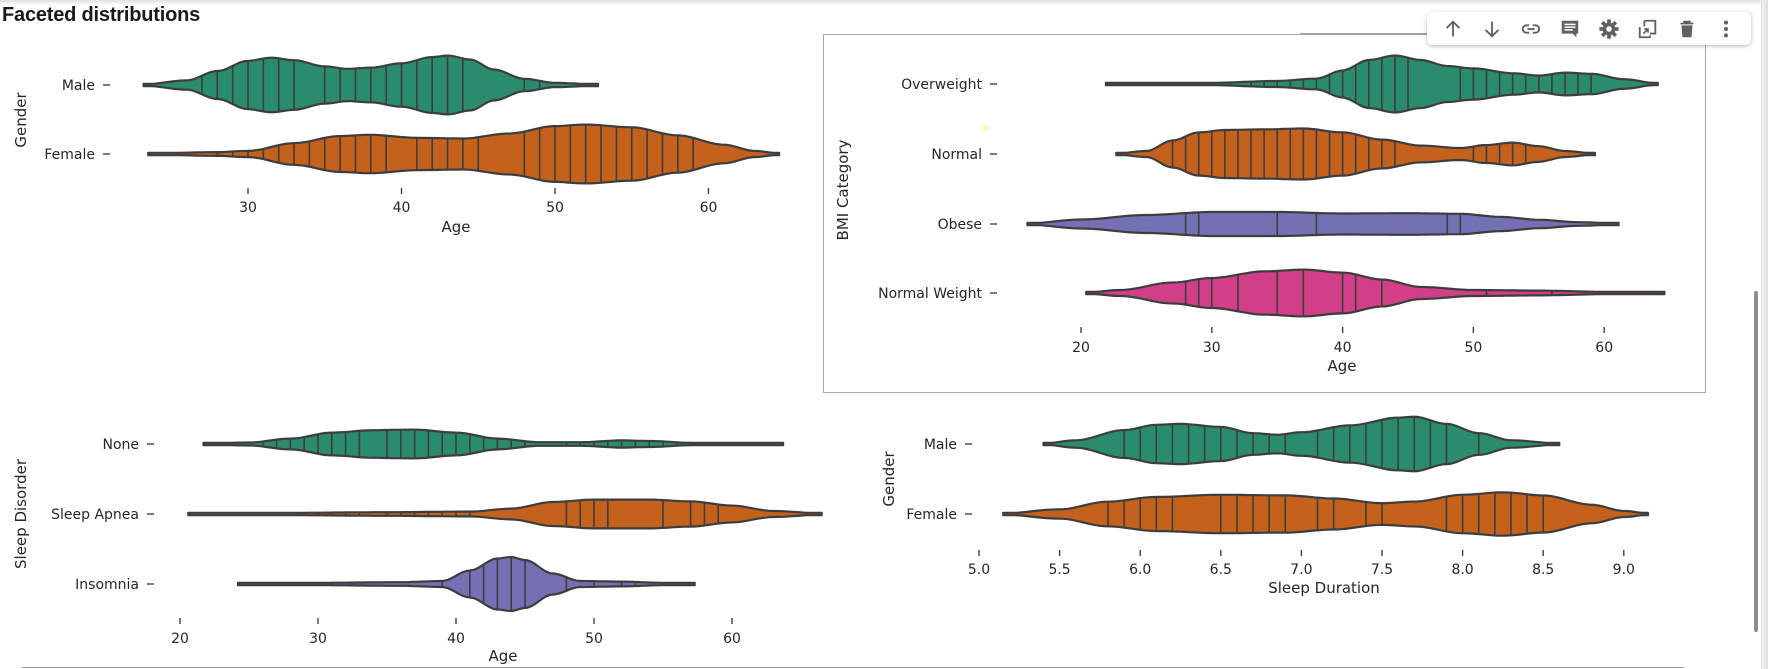 The image size is (1768, 669). What do you see at coordinates (1324, 588) in the screenshot?
I see `x-axis-label: Sleep Duration` at bounding box center [1324, 588].